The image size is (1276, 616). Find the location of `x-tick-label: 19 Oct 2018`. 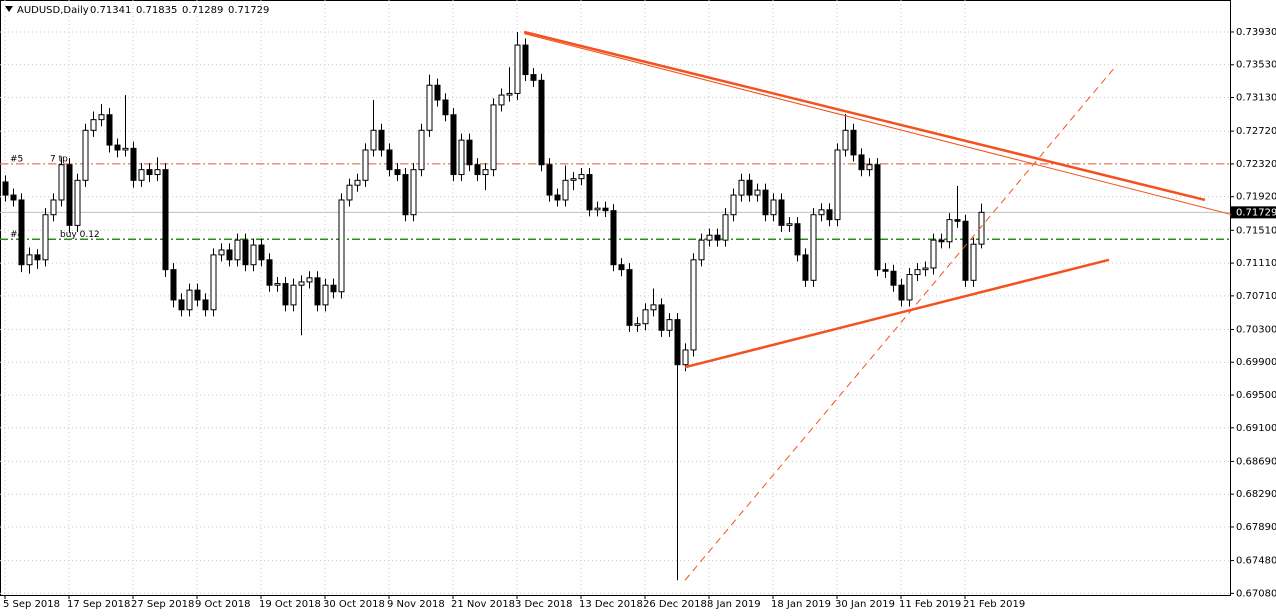

x-tick-label: 19 Oct 2018 is located at coordinates (290, 604).